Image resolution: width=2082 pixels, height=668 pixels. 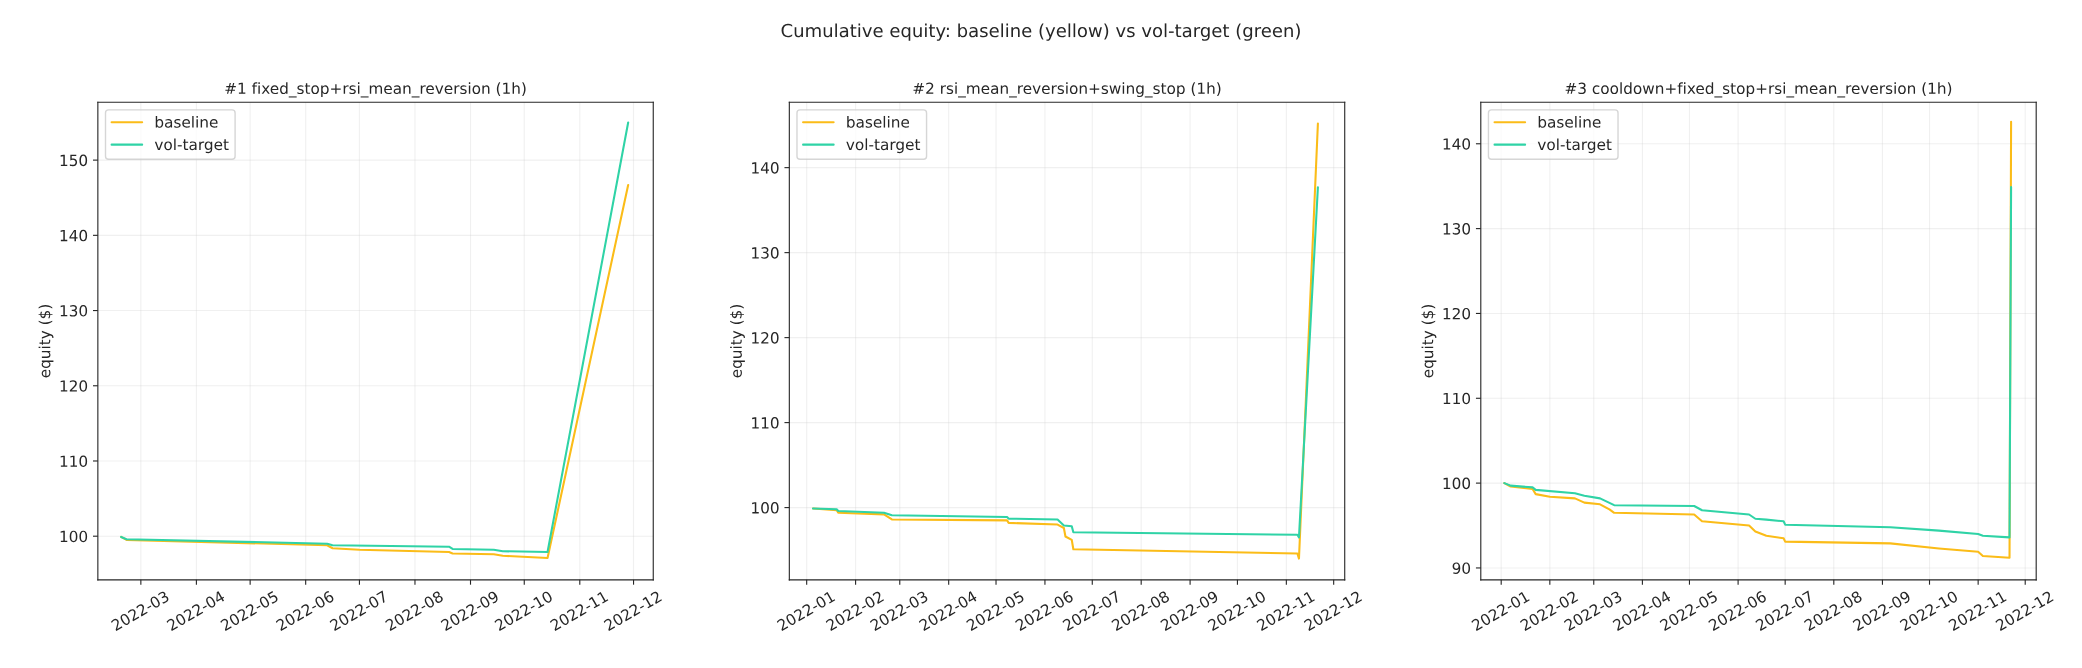 I want to click on chart-title: #1 fixed_stop+rsi_mean_reversion (1h), so click(x=375, y=90).